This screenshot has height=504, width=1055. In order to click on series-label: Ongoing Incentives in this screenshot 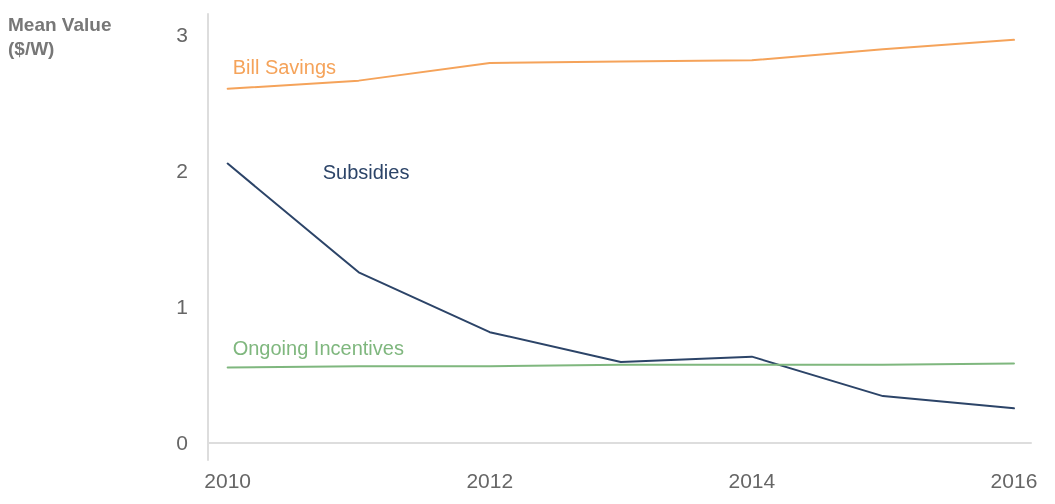, I will do `click(318, 347)`.